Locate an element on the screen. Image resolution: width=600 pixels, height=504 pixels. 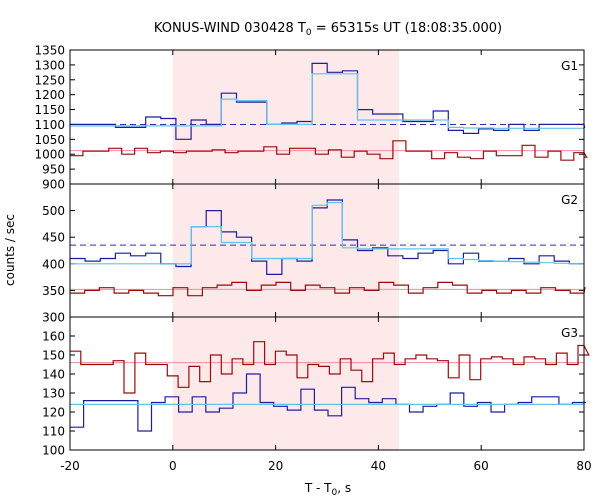
dark_red-series-g2 is located at coordinates (328, 289).